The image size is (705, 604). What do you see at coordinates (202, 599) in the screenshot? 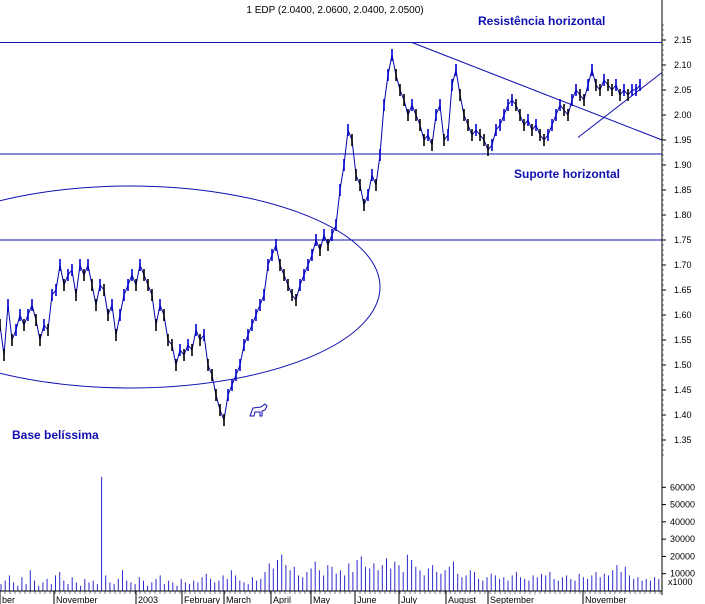
I see `month-label: February` at bounding box center [202, 599].